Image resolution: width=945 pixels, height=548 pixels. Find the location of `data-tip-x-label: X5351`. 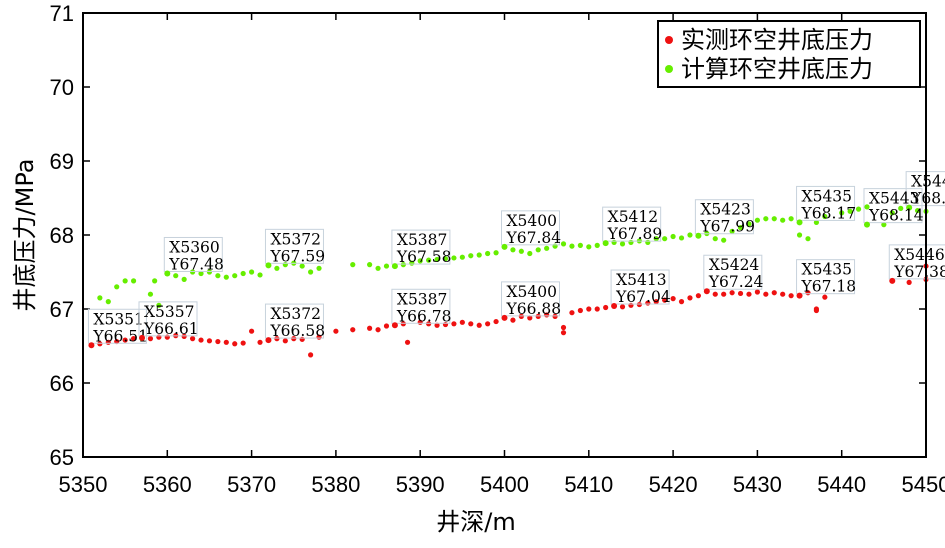

data-tip-x-label: X5351 is located at coordinates (118, 319).